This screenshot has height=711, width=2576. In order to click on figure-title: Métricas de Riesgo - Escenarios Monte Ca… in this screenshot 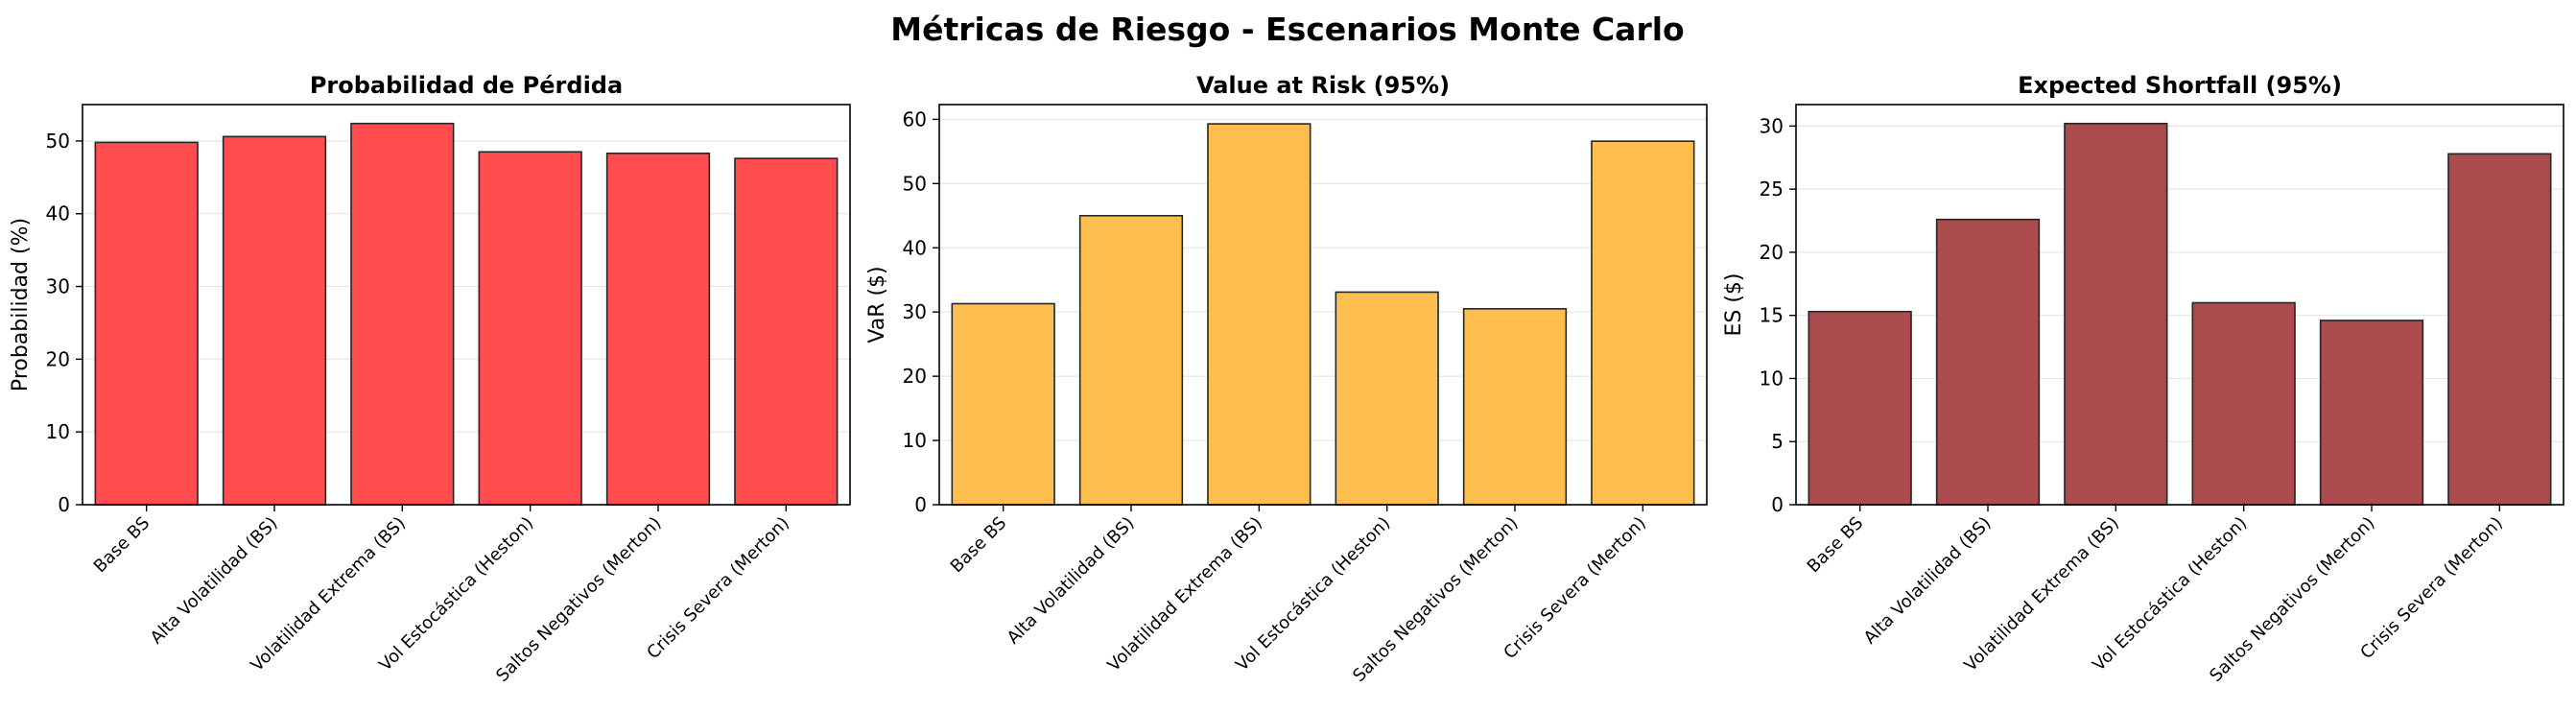, I will do `click(1287, 29)`.